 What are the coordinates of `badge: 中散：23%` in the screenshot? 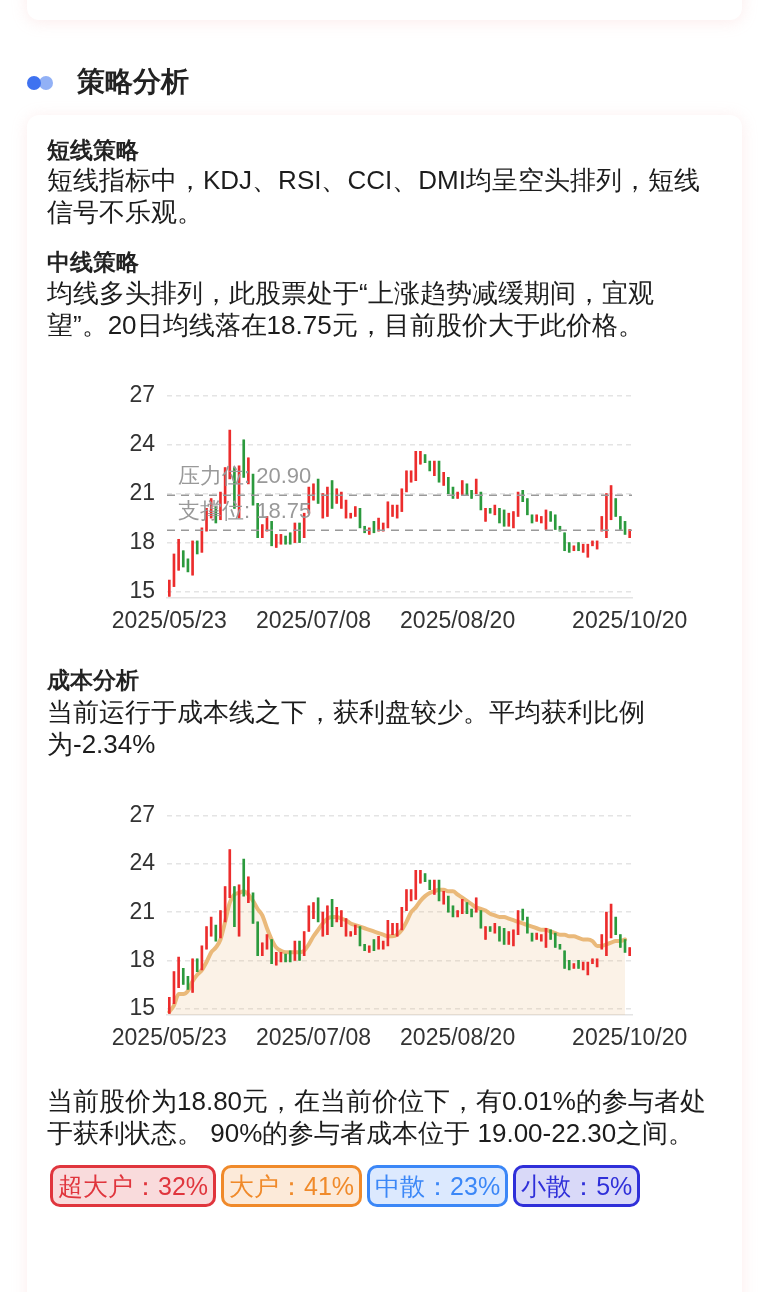 It's located at (438, 1186).